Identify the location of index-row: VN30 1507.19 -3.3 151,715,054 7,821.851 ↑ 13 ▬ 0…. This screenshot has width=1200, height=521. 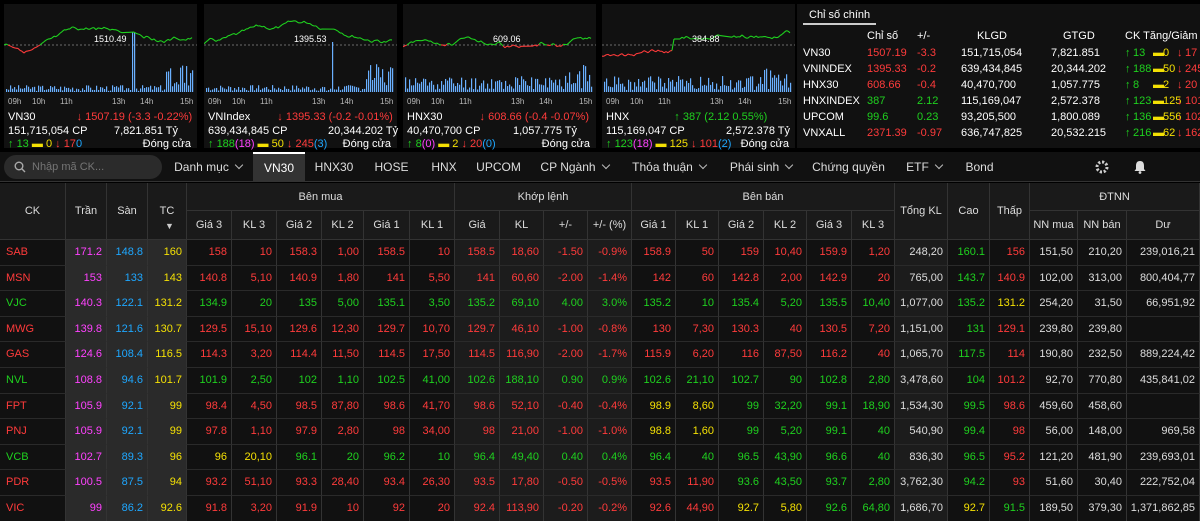
(998, 55).